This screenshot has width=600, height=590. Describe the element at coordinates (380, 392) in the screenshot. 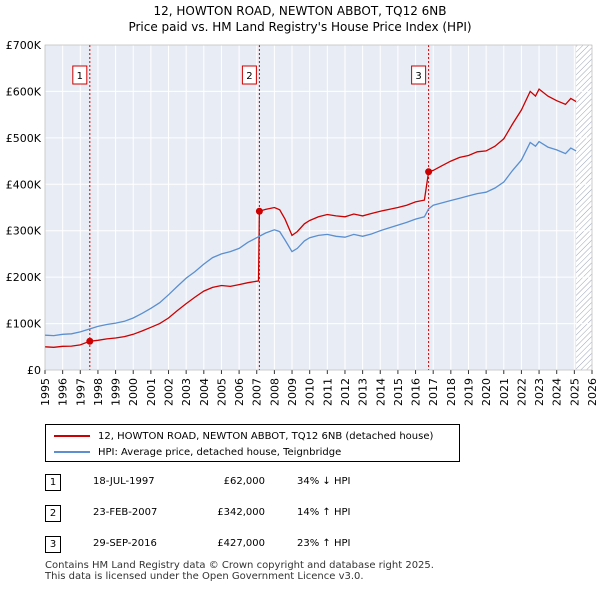

I see `x-tick-label: 2014` at that location.